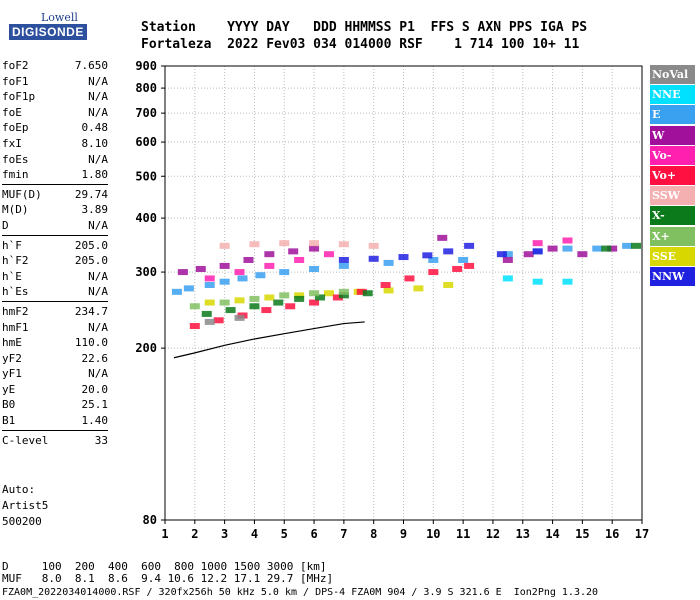  What do you see at coordinates (48, 32) in the screenshot?
I see `logo-digisonde-text: DIGISONDE` at bounding box center [48, 32].